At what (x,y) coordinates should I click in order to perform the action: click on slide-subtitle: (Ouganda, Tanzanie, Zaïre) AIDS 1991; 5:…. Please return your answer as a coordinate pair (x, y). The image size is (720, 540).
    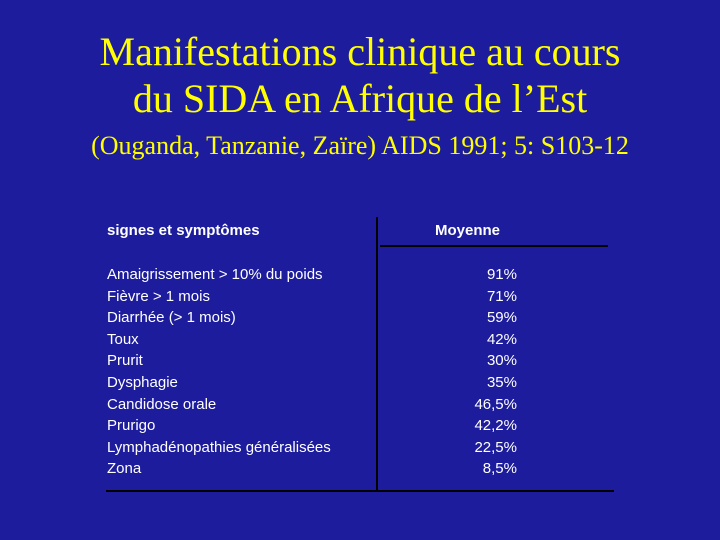
    Looking at the image, I should click on (360, 145).